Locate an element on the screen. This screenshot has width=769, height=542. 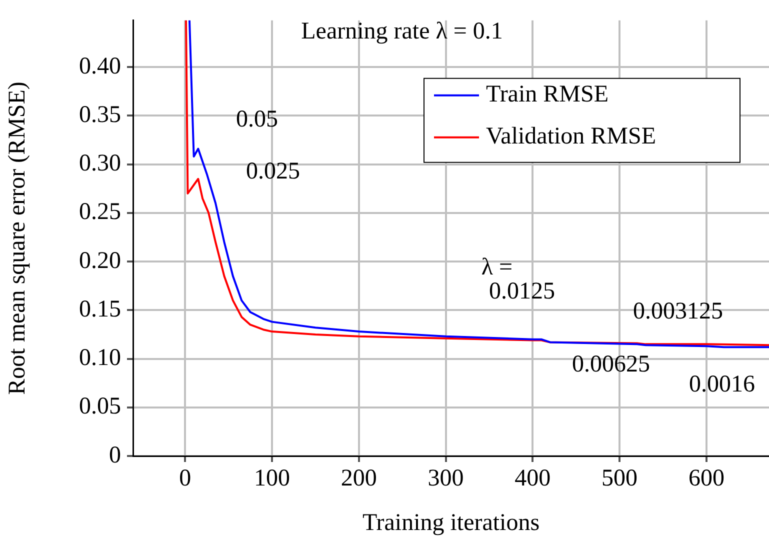
y-tick-label: 0.15 is located at coordinates (100, 309).